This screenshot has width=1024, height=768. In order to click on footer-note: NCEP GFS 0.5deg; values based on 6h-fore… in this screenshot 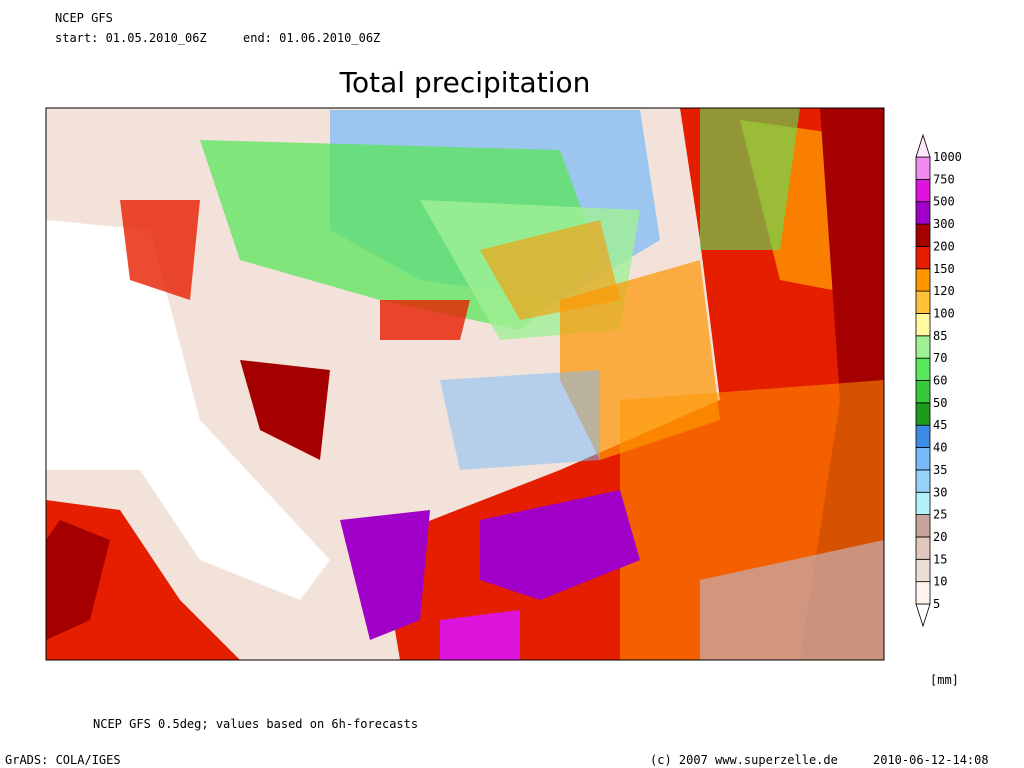, I will do `click(255, 724)`.